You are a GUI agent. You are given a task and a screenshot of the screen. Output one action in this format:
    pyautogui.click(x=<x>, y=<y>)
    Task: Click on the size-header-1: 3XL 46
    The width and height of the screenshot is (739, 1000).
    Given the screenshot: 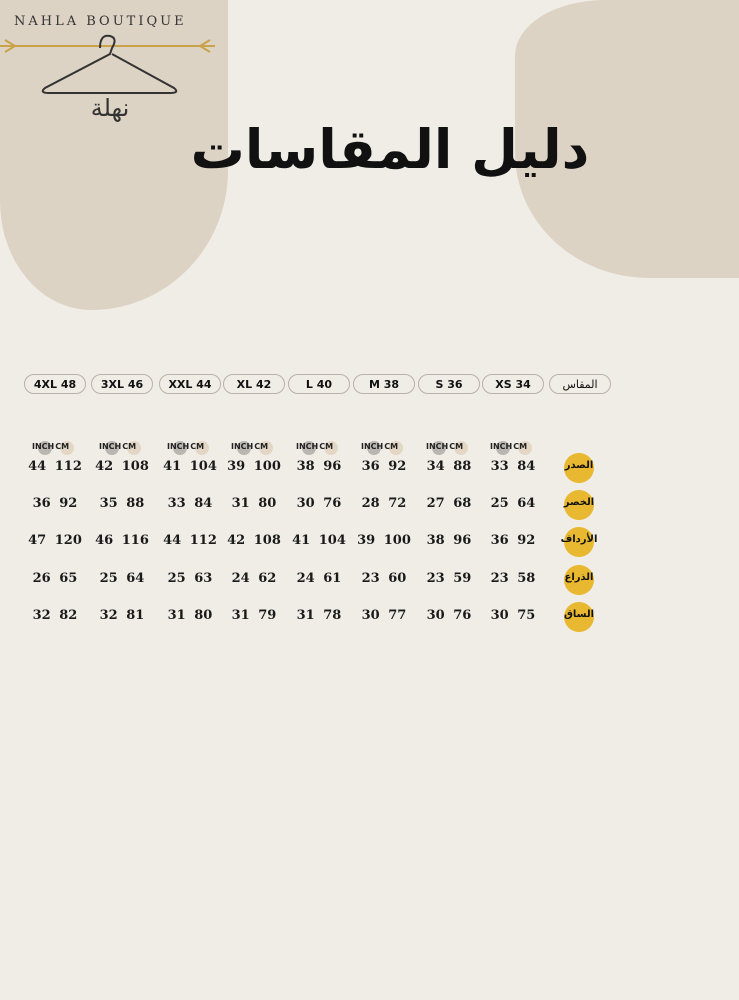 What is the action you would take?
    pyautogui.click(x=122, y=384)
    